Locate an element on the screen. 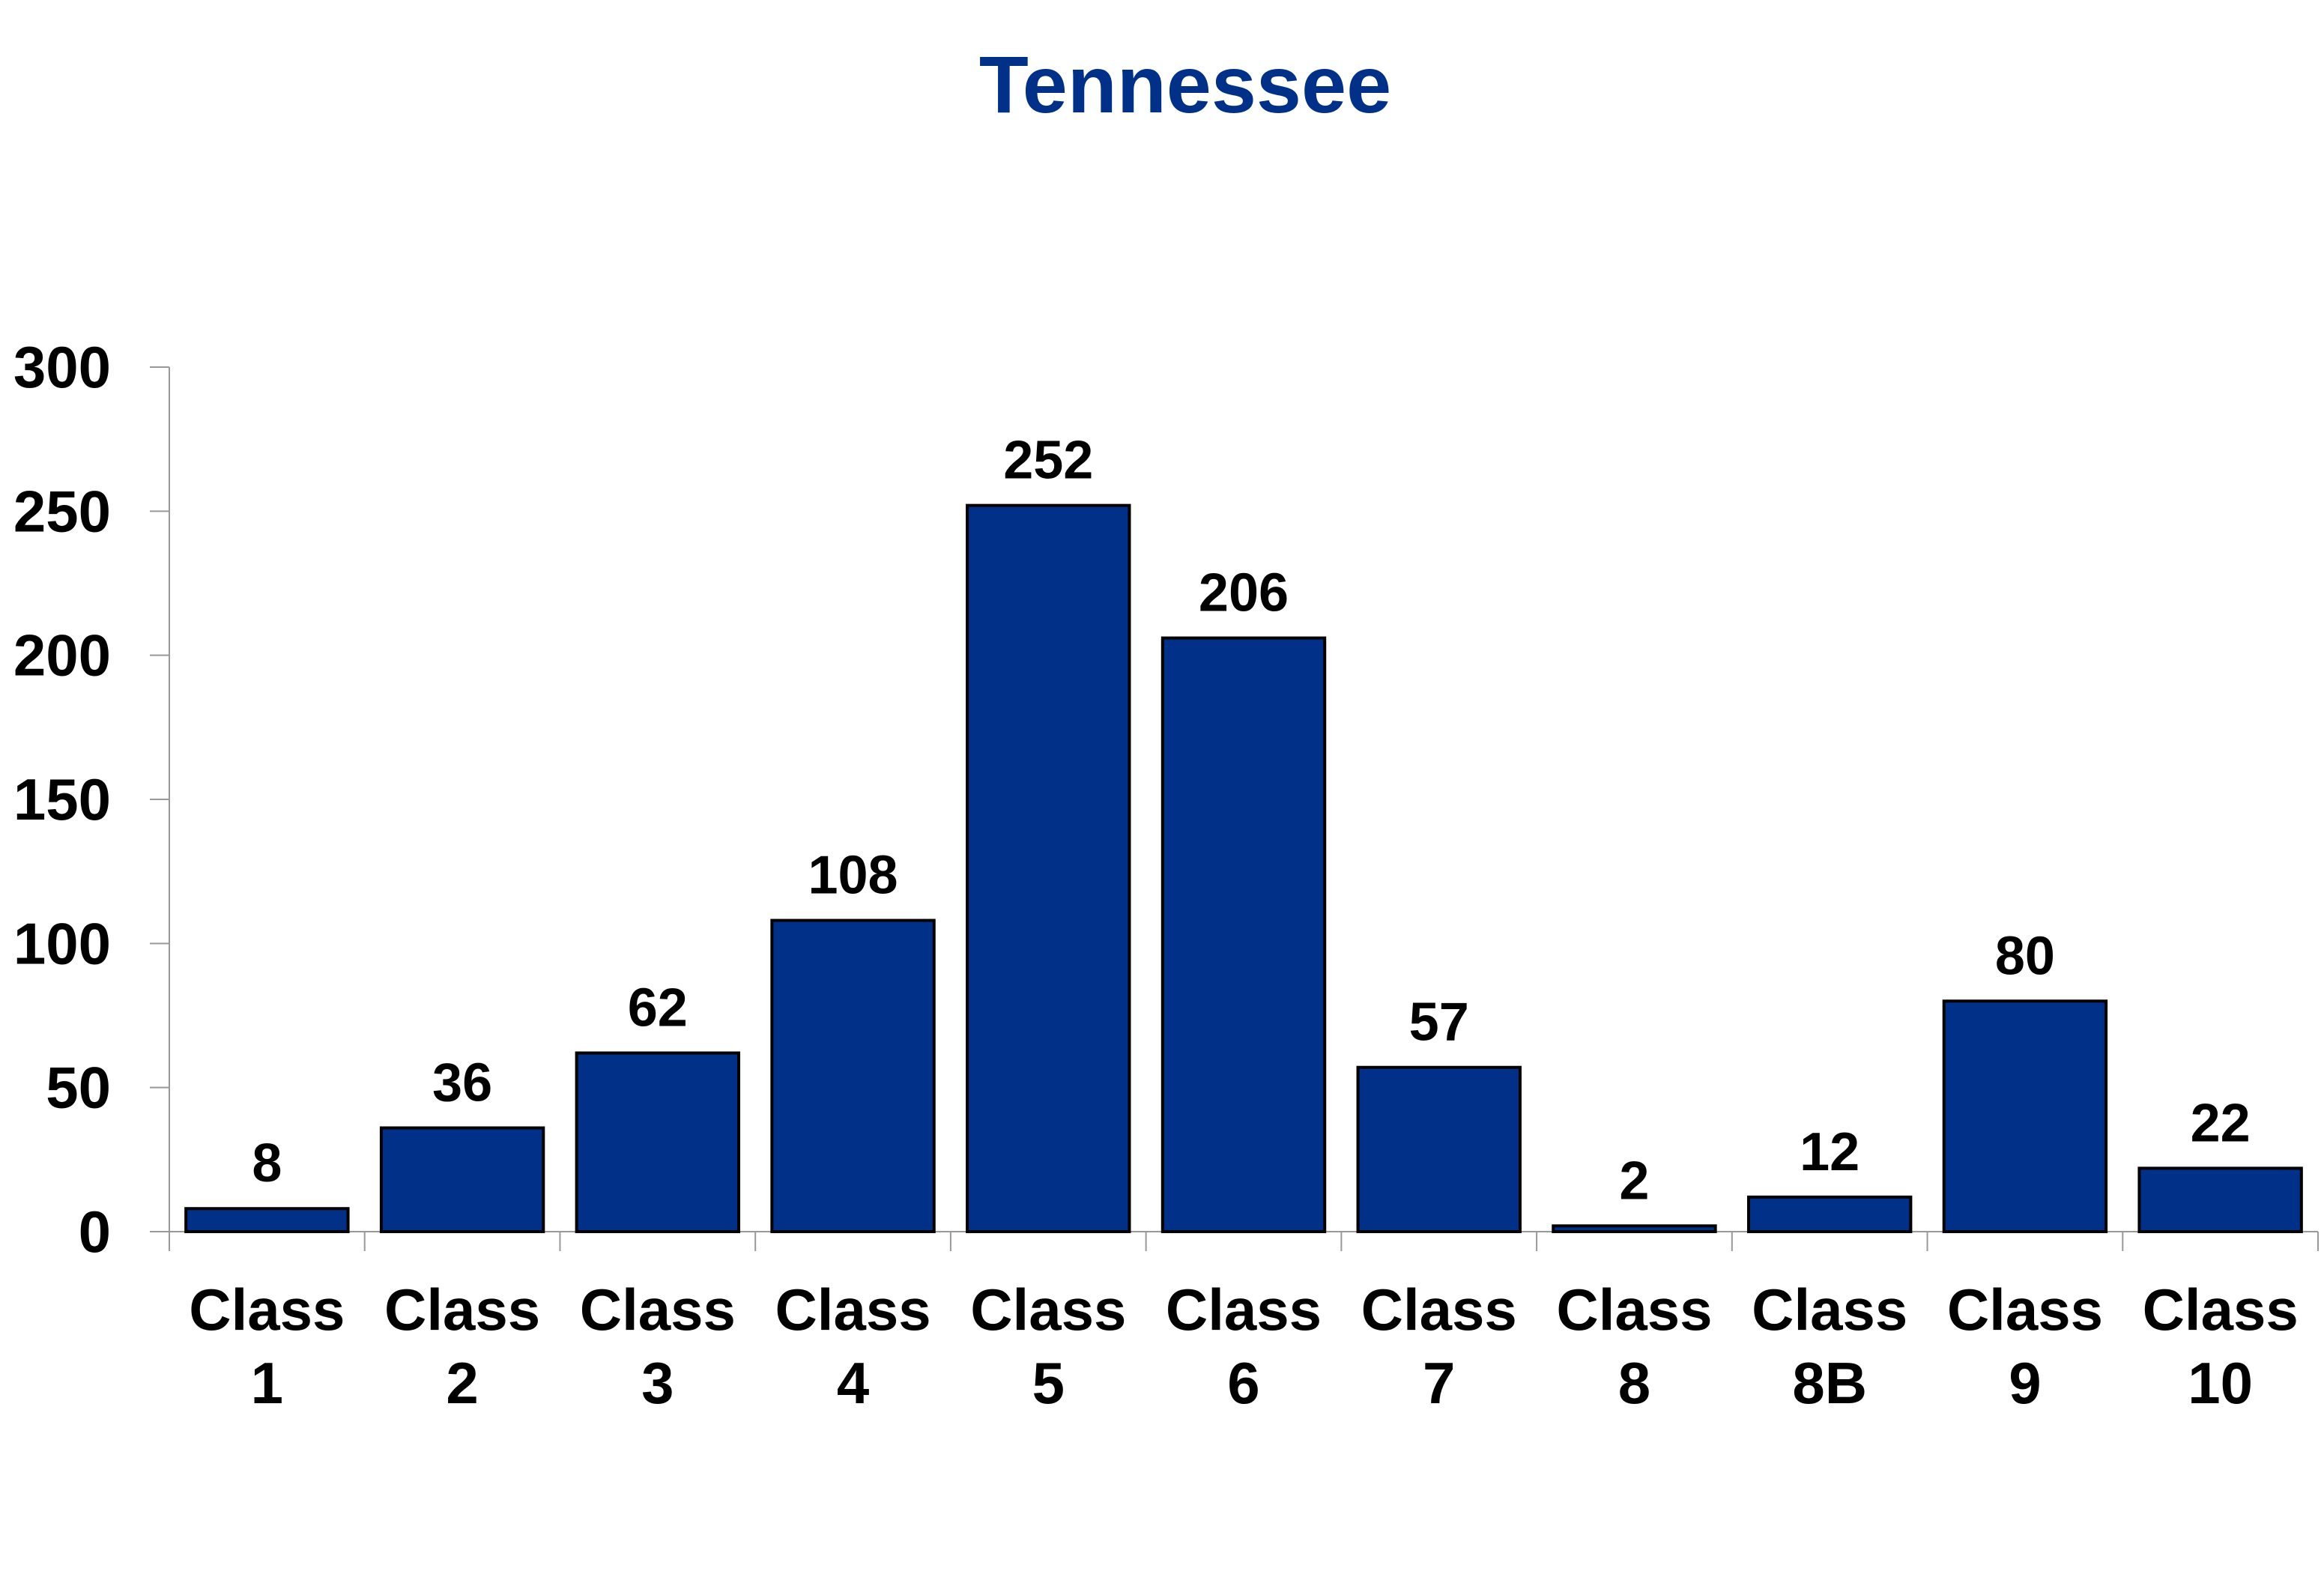  data-label: 57 is located at coordinates (1439, 1023).